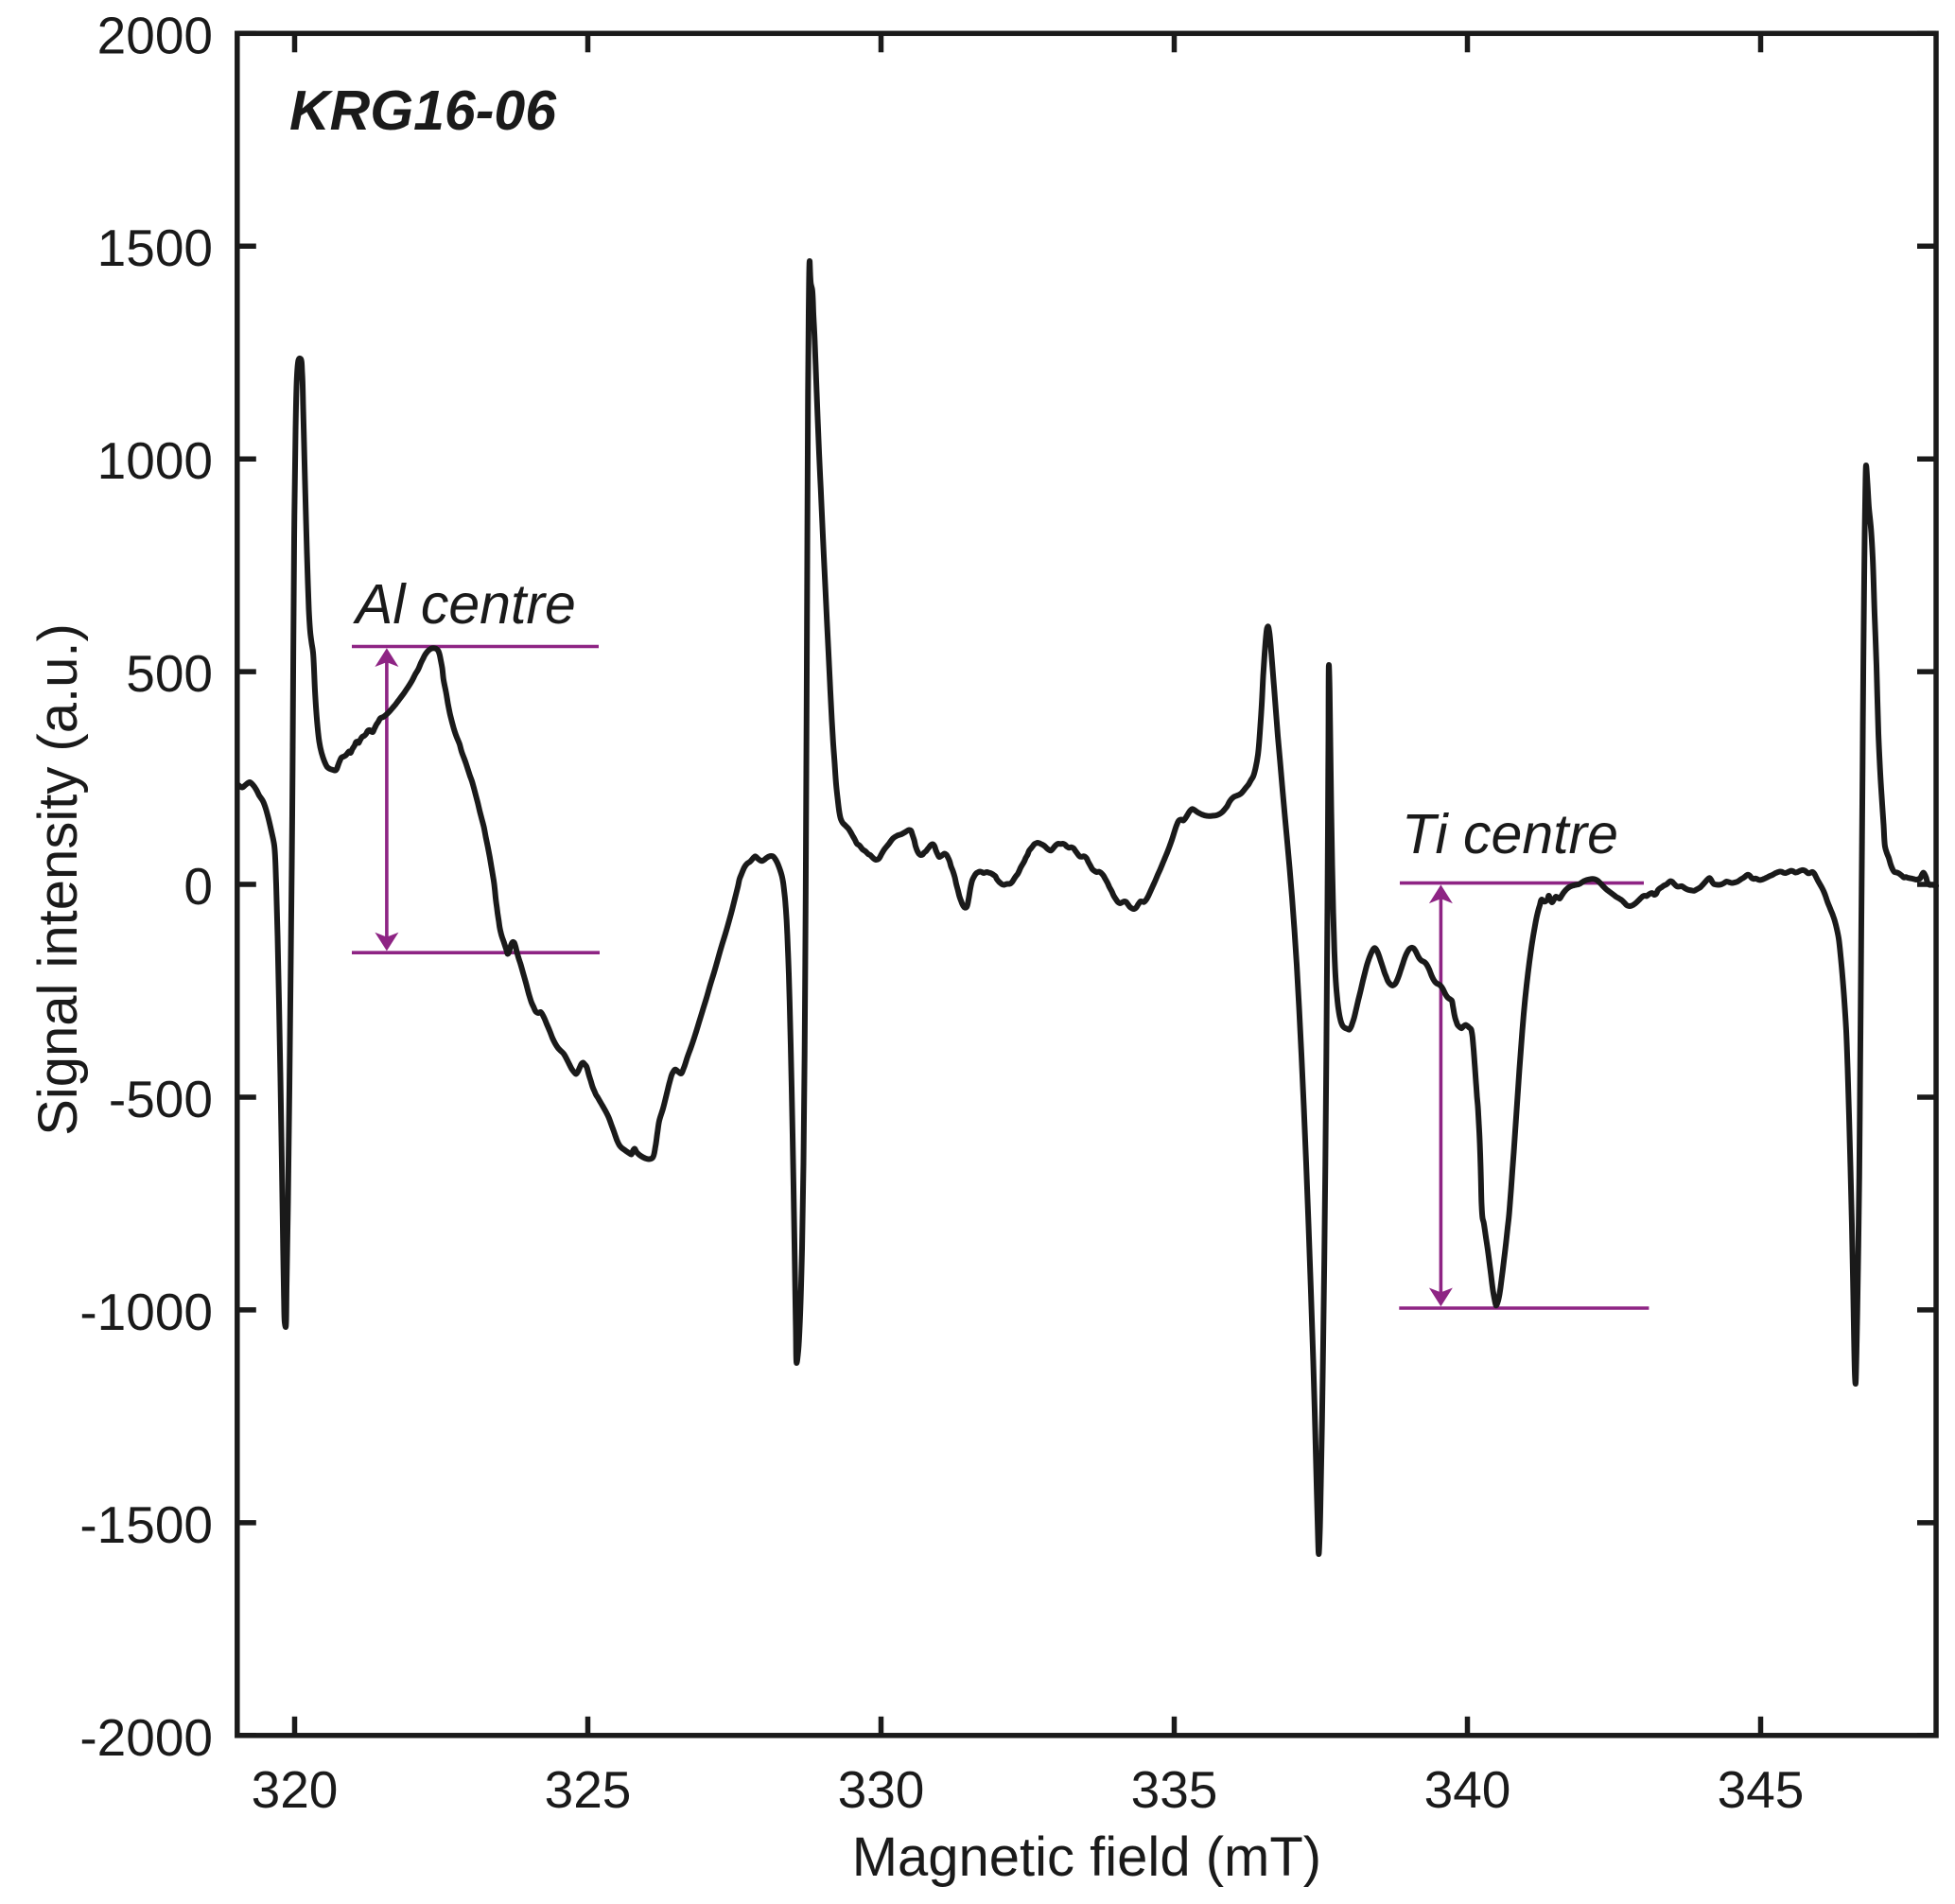 The height and width of the screenshot is (1904, 1955). Describe the element at coordinates (1510, 834) in the screenshot. I see `svg-text: Ti centre` at that location.